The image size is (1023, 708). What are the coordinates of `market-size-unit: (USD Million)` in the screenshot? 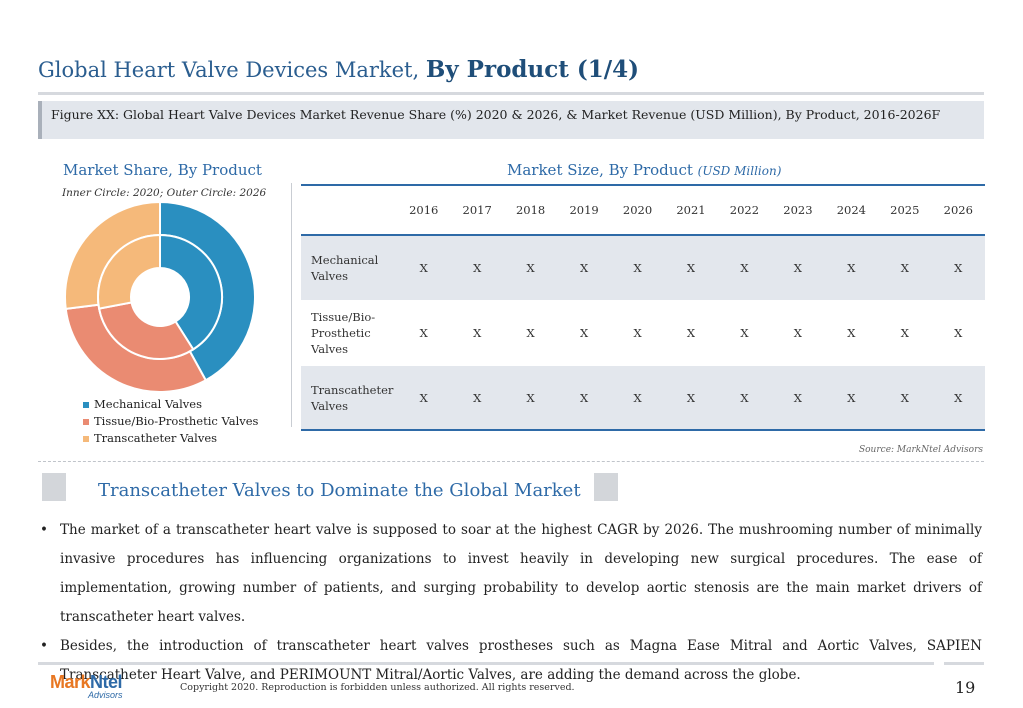 It's located at (739, 171).